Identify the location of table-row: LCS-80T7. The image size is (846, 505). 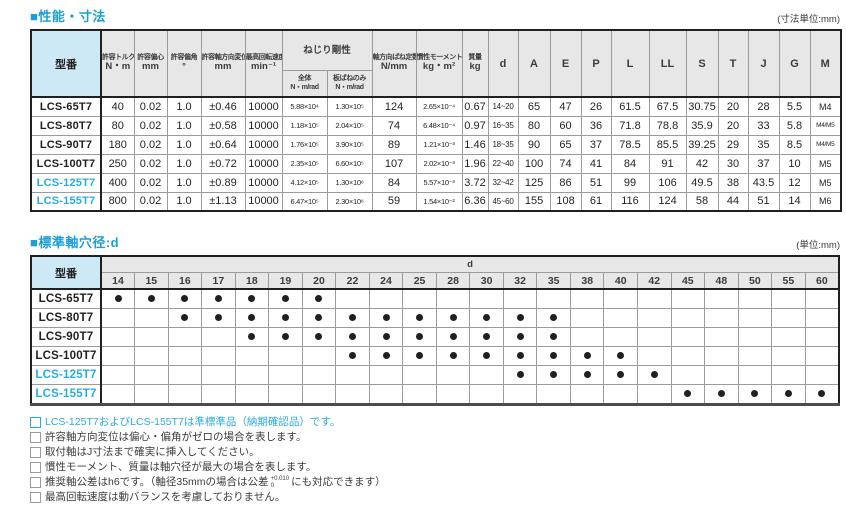
(435, 318).